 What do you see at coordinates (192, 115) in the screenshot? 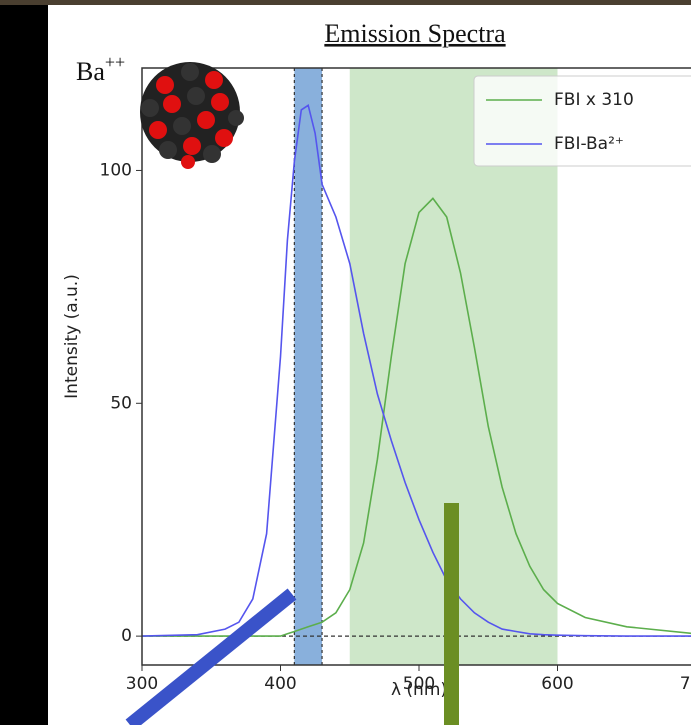
I see `molecule-icon` at bounding box center [192, 115].